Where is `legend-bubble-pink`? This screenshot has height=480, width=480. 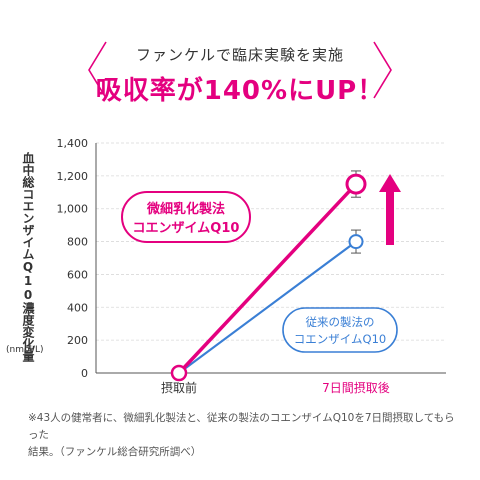 legend-bubble-pink is located at coordinates (186, 217).